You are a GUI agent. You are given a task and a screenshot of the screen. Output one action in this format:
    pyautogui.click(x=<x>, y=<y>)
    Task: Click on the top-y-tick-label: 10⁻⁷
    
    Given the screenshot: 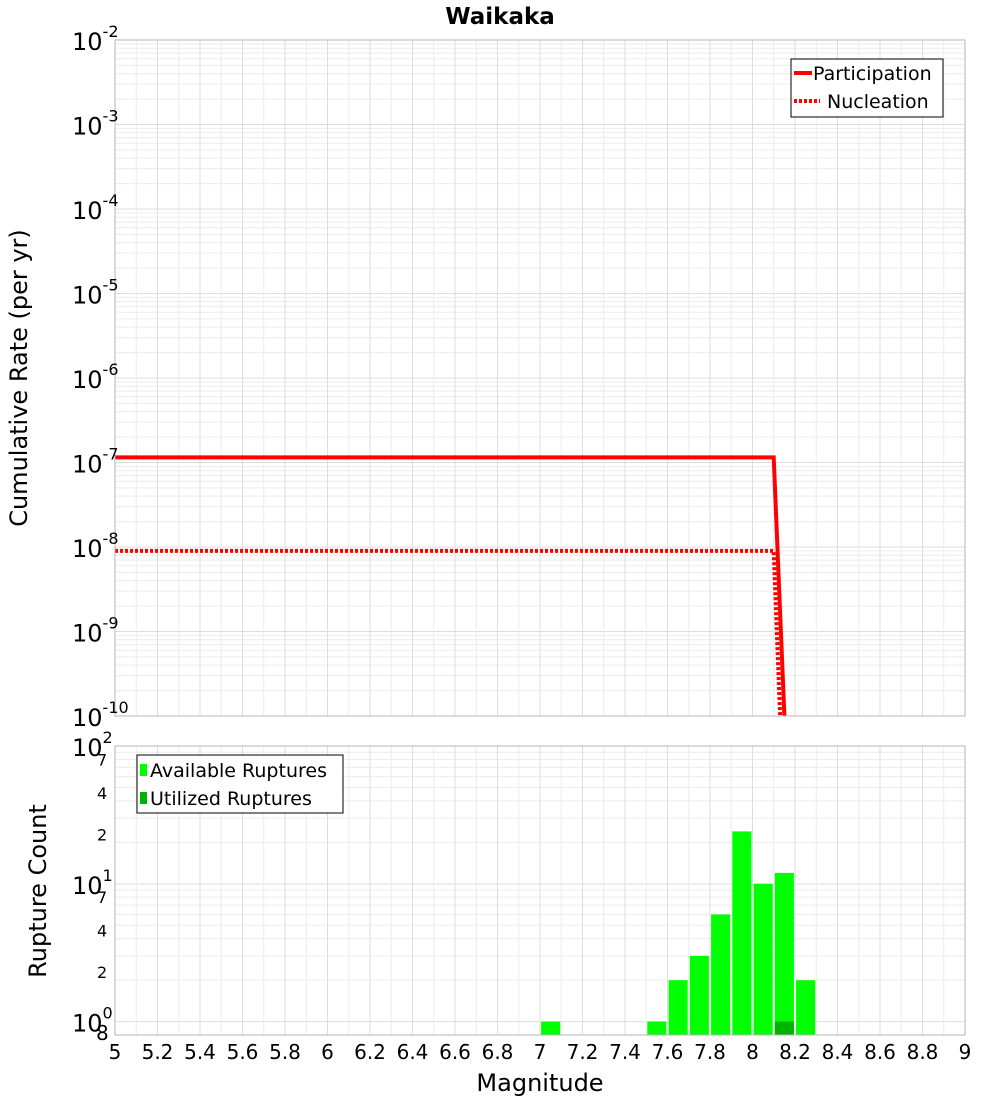 What is the action you would take?
    pyautogui.click(x=95, y=462)
    